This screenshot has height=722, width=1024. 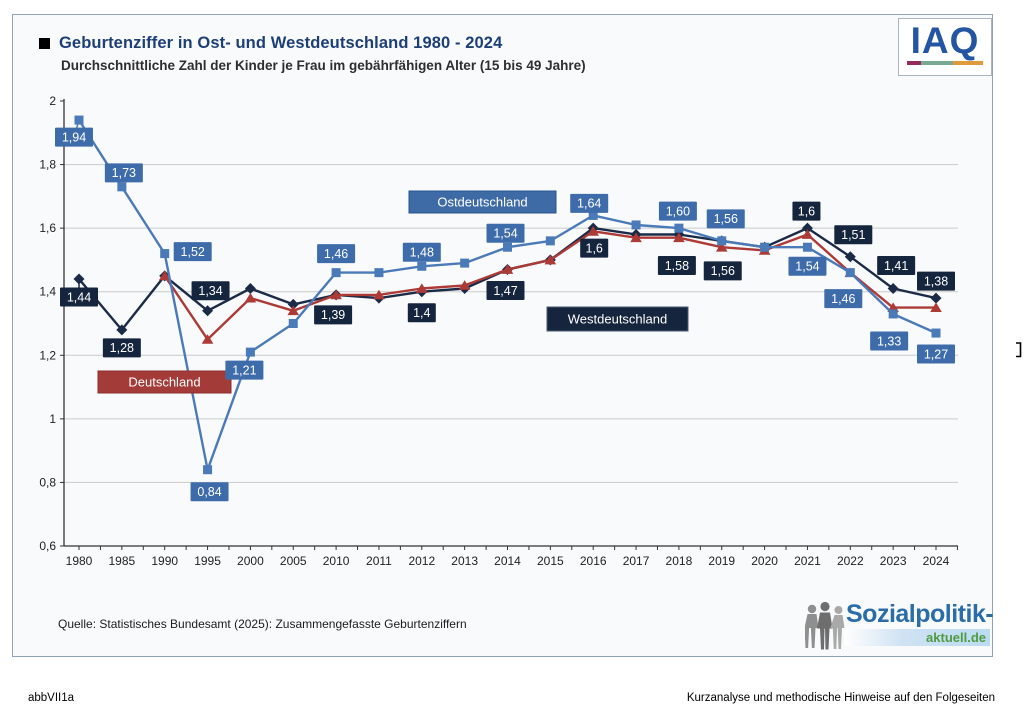 I want to click on iaq-logo-bars-icon, so click(x=945, y=63).